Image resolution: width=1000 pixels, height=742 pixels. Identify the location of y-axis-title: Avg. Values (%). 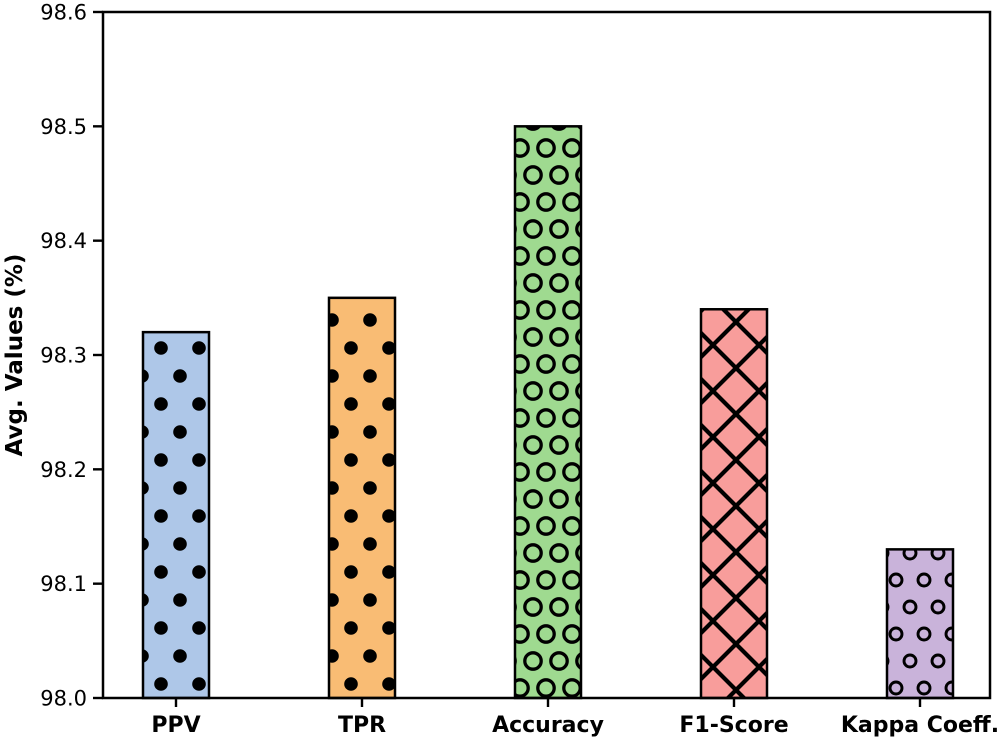
(15, 355).